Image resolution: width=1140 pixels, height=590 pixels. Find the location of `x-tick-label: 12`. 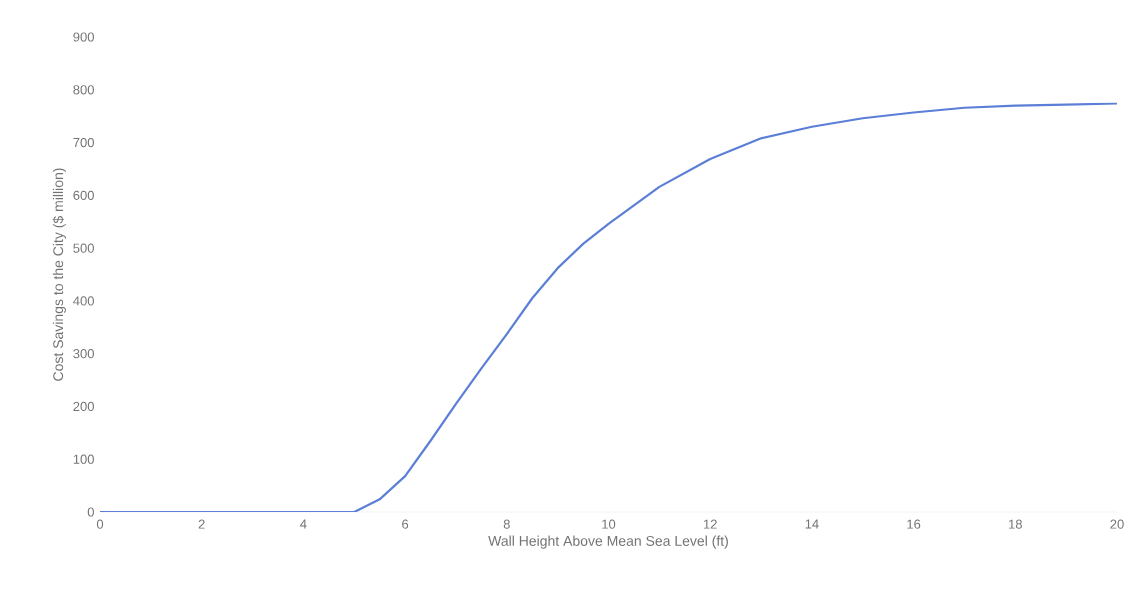

x-tick-label: 12 is located at coordinates (710, 524).